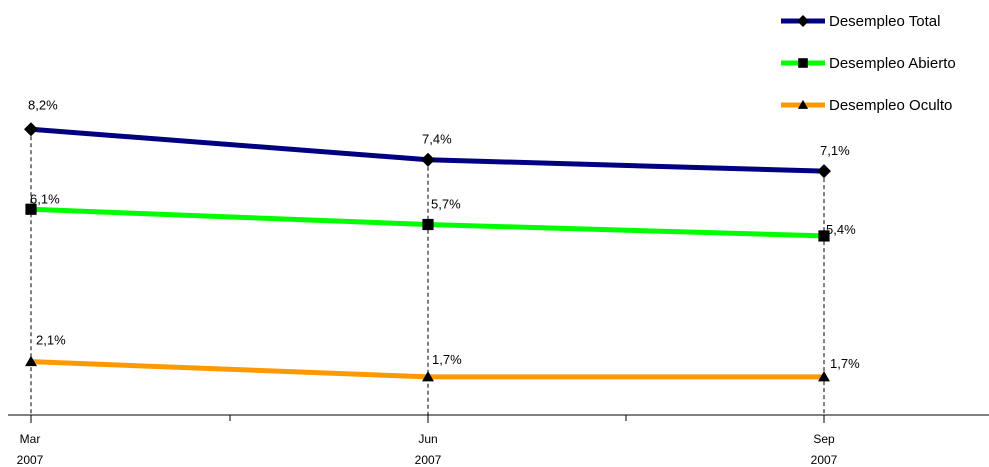 The width and height of the screenshot is (989, 467). What do you see at coordinates (427, 439) in the screenshot?
I see `x-tick-label-month-1: Jun` at bounding box center [427, 439].